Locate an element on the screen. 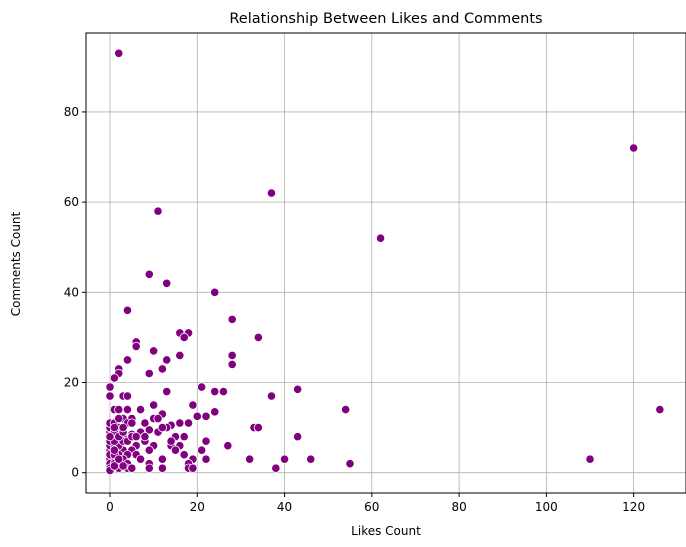 The width and height of the screenshot is (686, 547). y-tick-label: 40 is located at coordinates (71, 292).